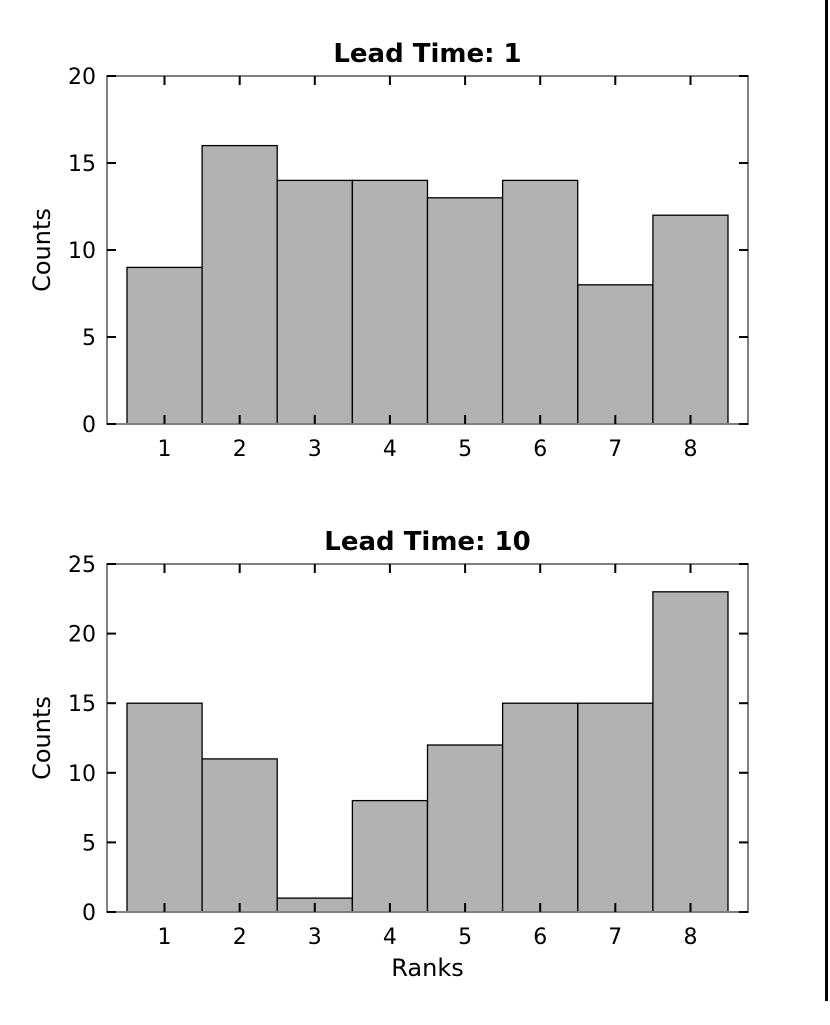 The width and height of the screenshot is (830, 1025). What do you see at coordinates (427, 968) in the screenshot?
I see `x-axis-label-ranks: Ranks` at bounding box center [427, 968].